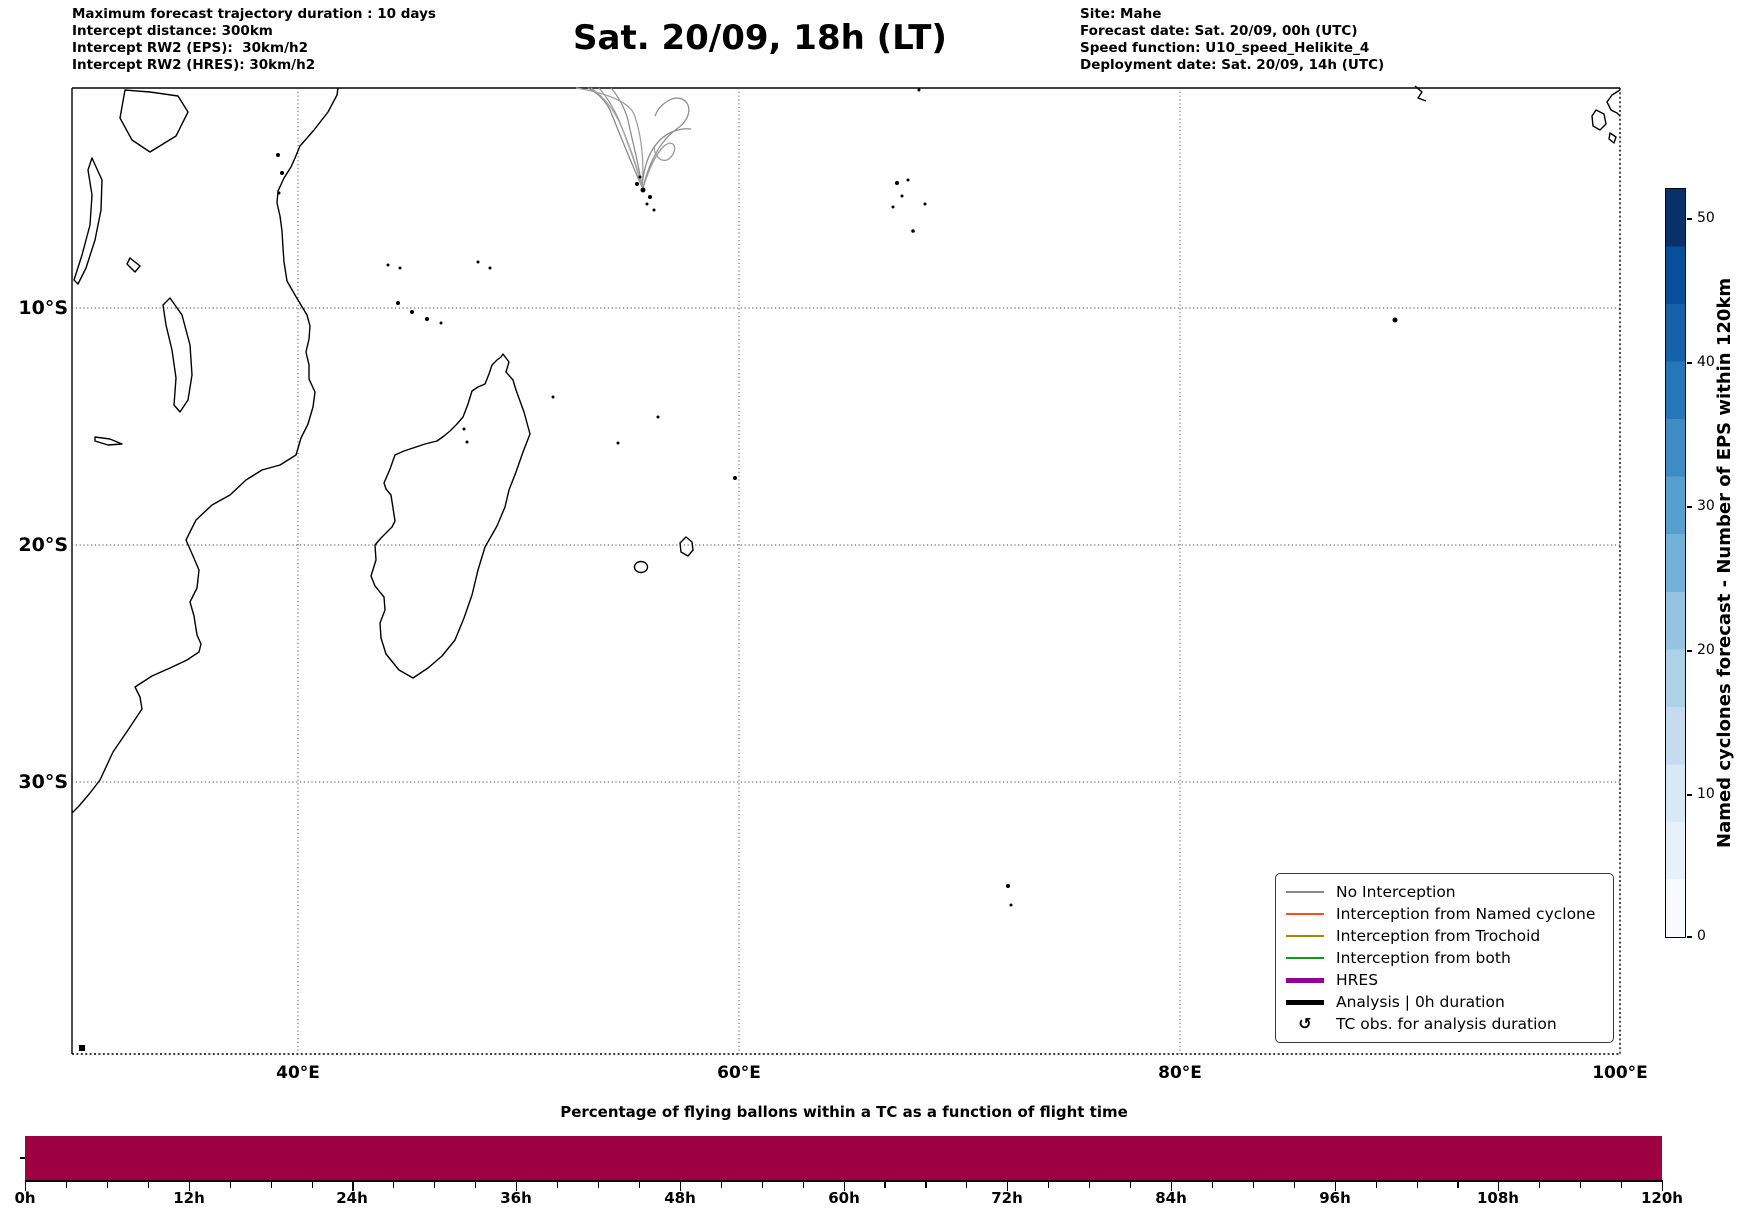  Describe the element at coordinates (1007, 1198) in the screenshot. I see `hour-72: 72h` at that location.